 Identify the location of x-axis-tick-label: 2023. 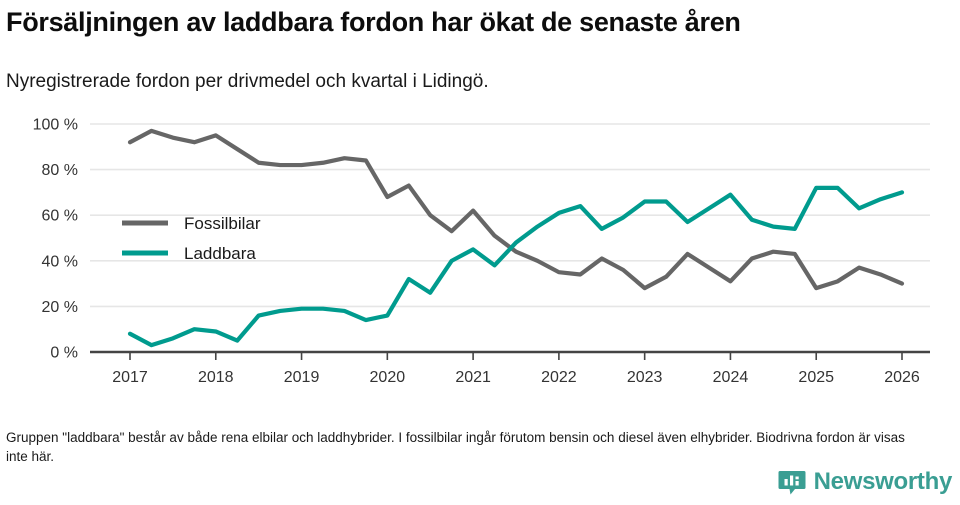
(645, 377).